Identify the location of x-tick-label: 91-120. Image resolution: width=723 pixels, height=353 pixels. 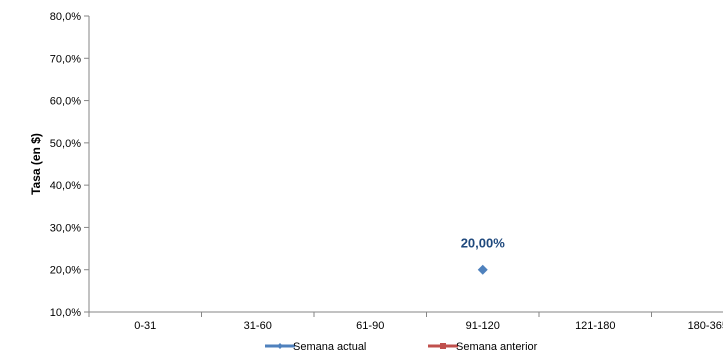
(483, 326).